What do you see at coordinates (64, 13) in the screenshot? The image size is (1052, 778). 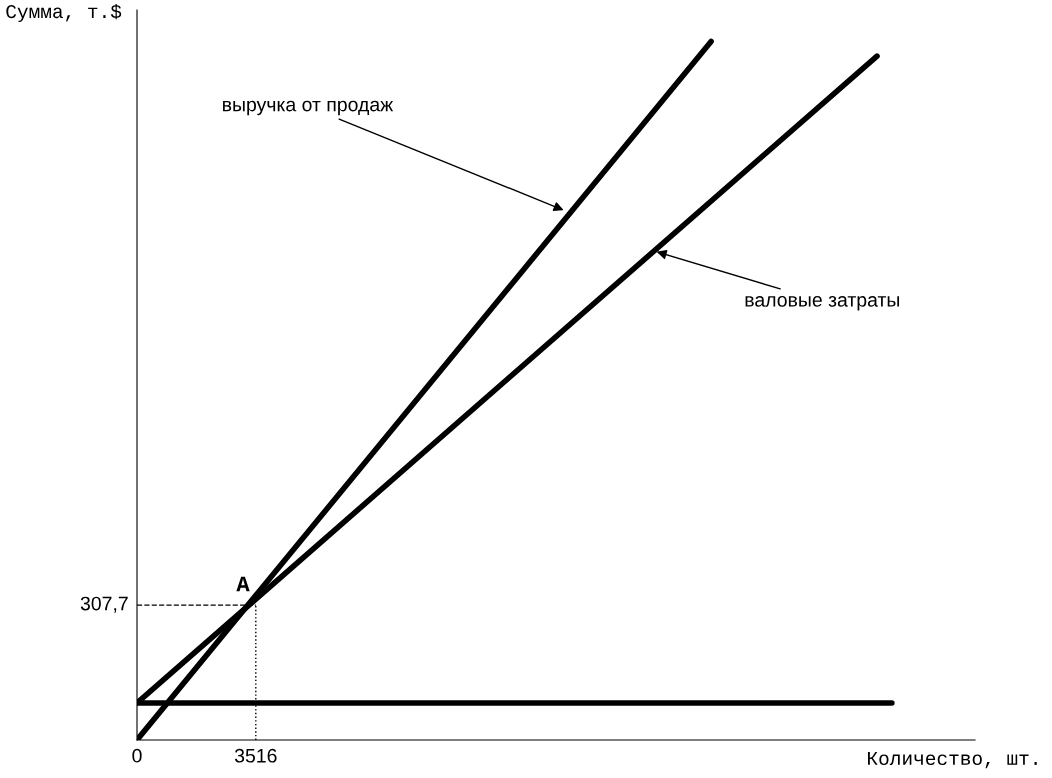 I see `y-axis-title: Сумма, т.$` at bounding box center [64, 13].